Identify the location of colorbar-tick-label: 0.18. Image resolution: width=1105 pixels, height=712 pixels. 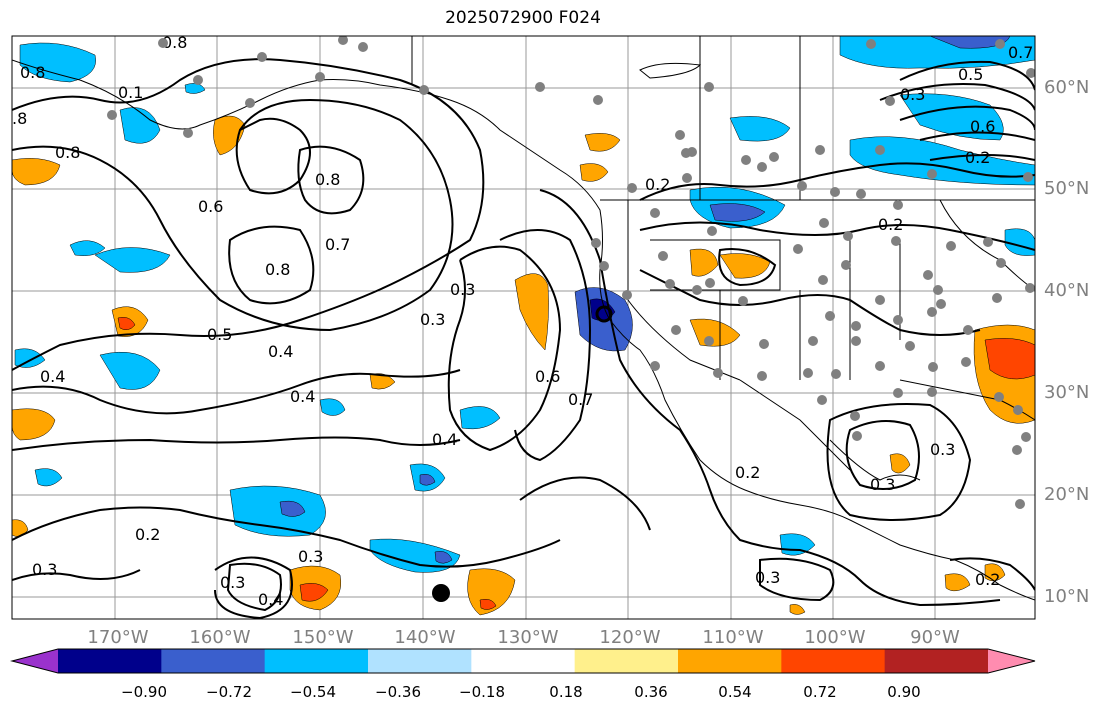
(566, 692).